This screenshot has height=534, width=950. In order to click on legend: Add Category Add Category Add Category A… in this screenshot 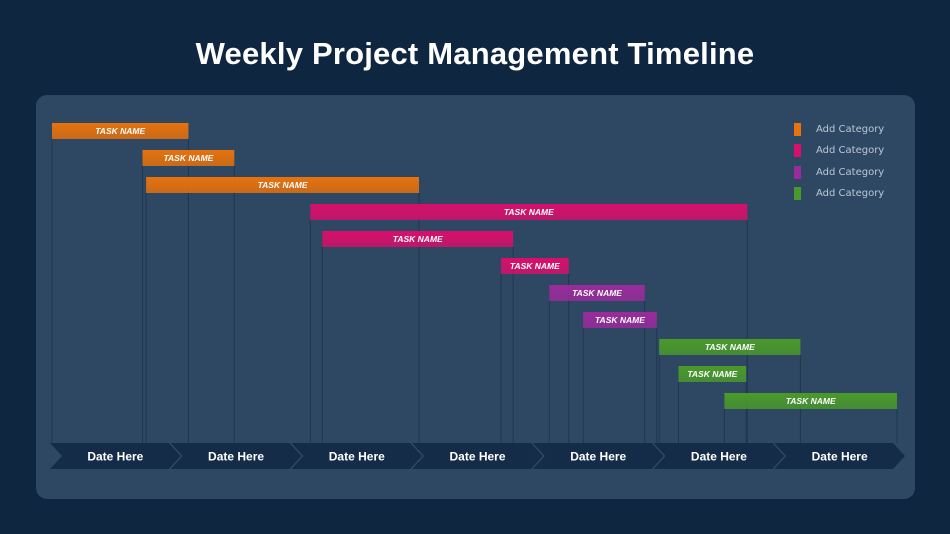, I will do `click(839, 161)`.